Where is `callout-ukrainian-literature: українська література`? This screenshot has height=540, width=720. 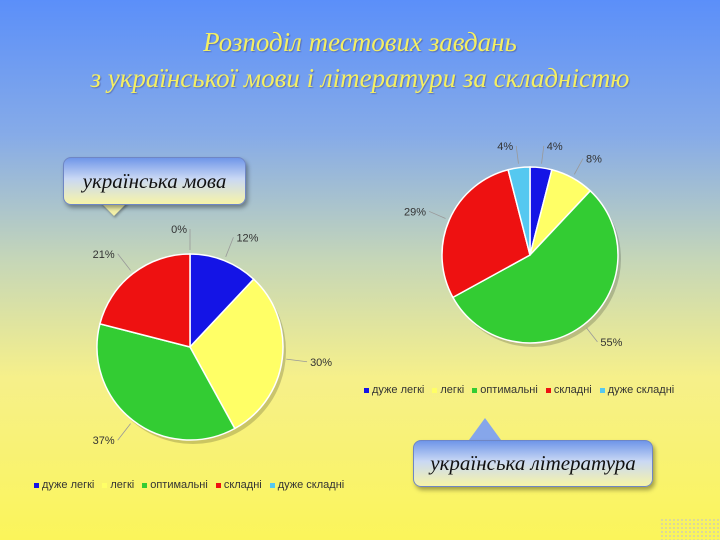
callout-ukrainian-literature: українська література is located at coordinates (533, 463).